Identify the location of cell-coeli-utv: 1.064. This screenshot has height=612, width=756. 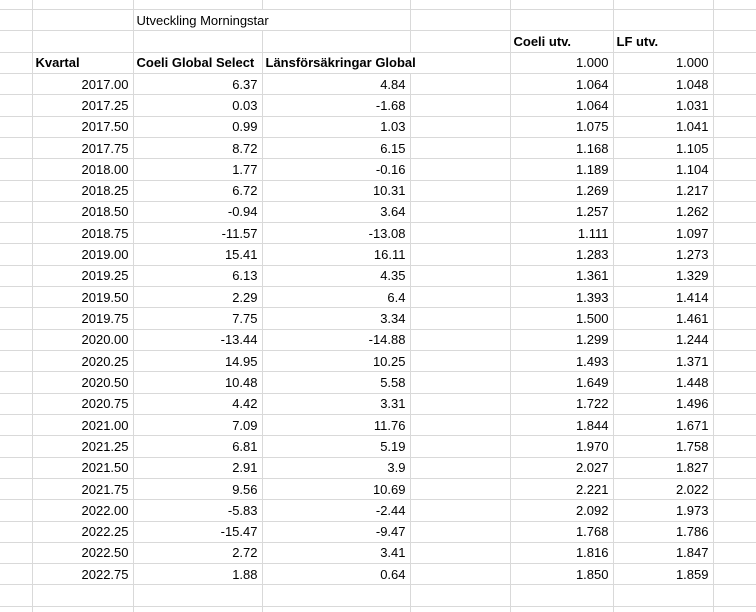
(562, 84).